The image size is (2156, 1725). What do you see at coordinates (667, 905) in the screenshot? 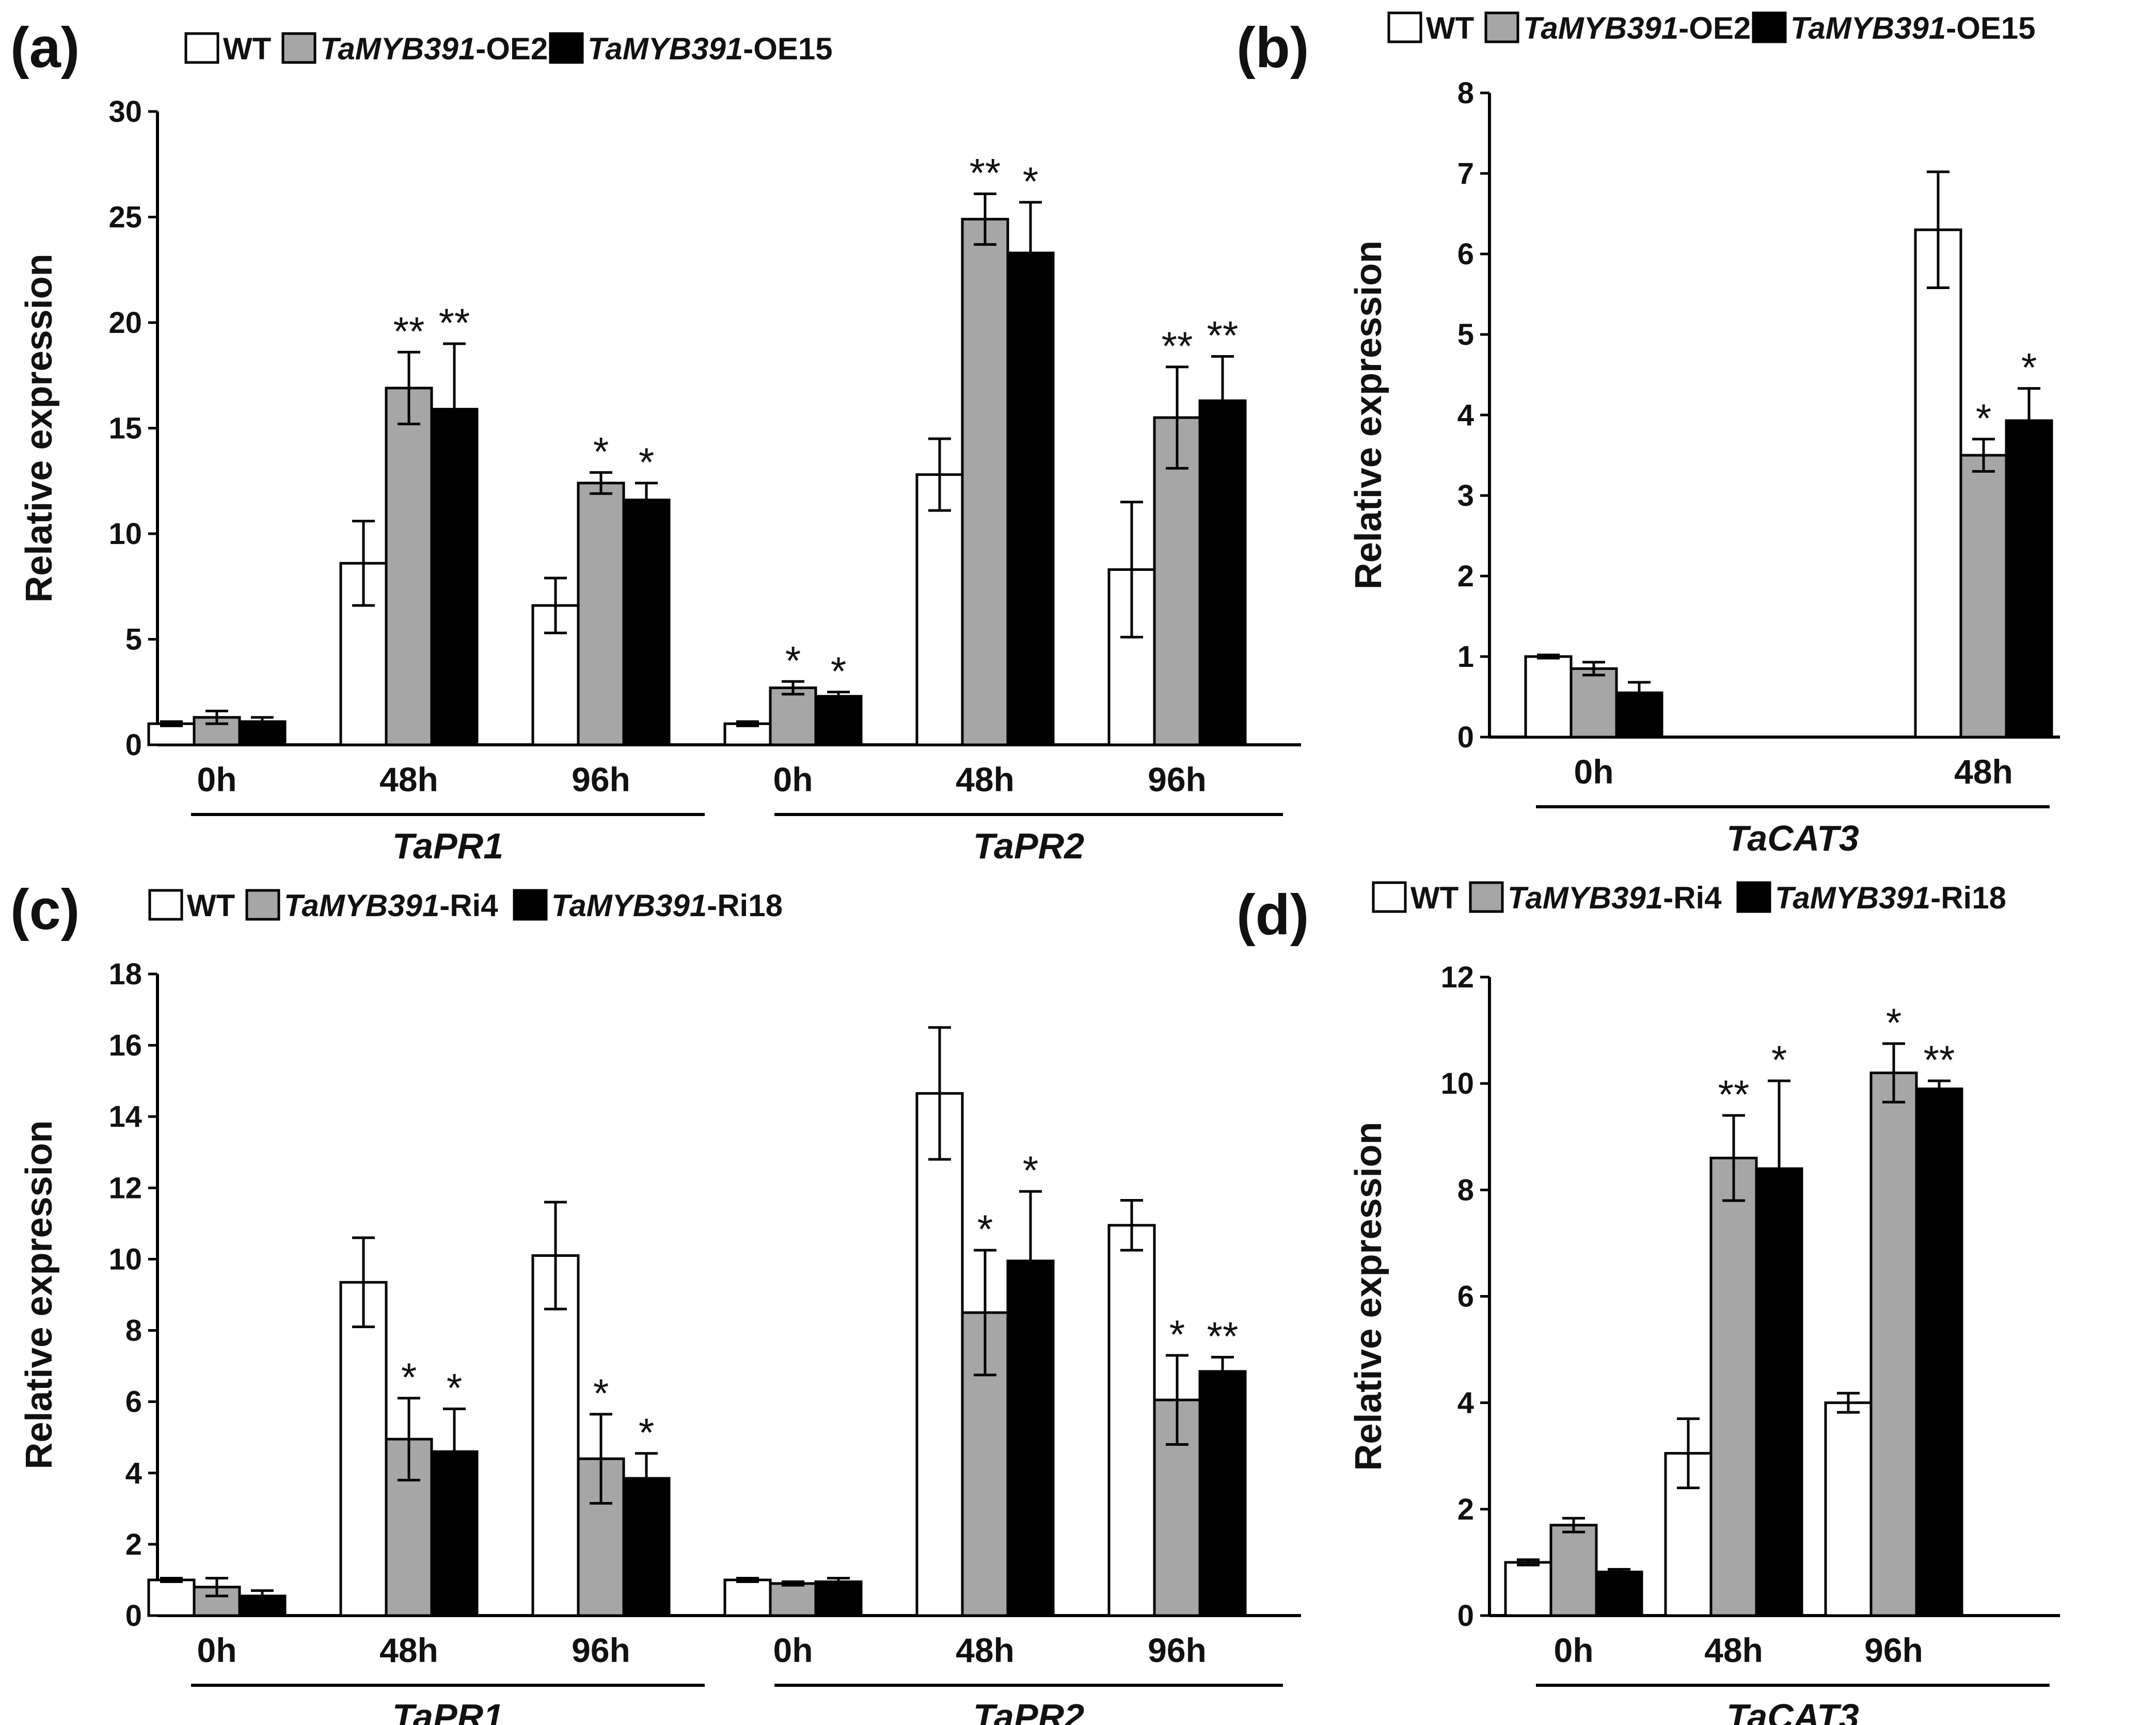
I see `legend-label: TaMYB391-Ri18` at bounding box center [667, 905].